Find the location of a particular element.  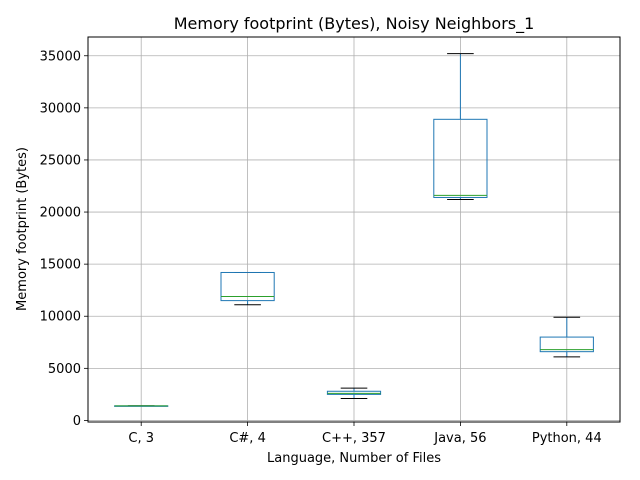

y-tick-label: 25000 is located at coordinates (60, 160).